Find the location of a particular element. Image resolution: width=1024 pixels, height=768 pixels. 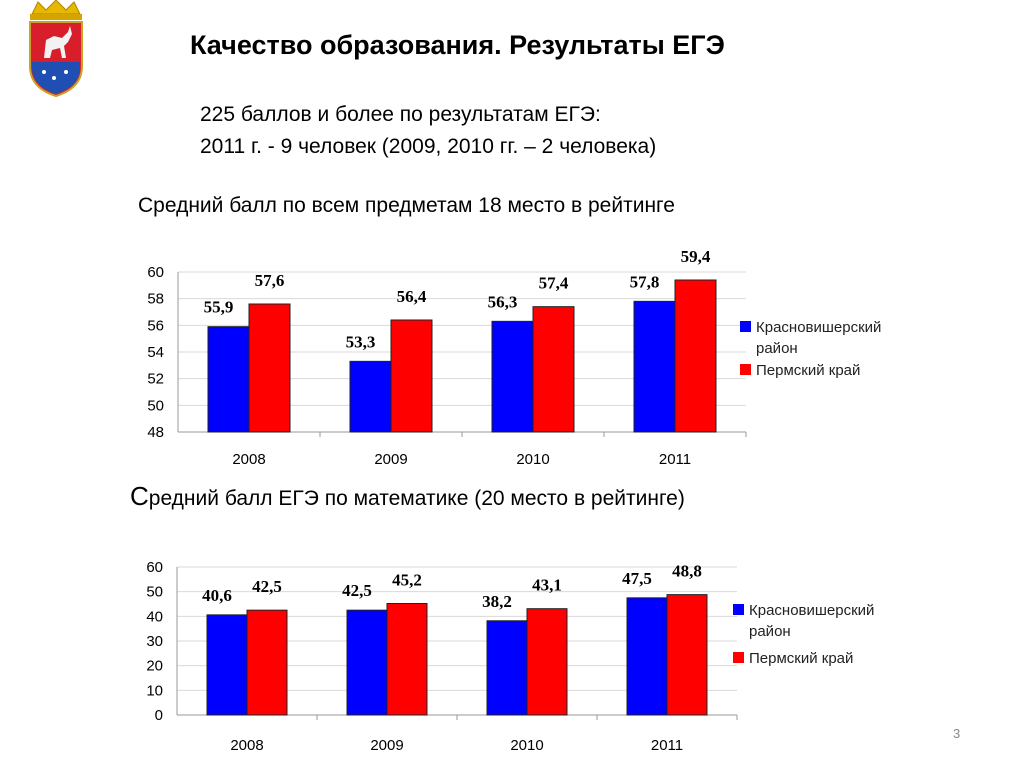

y-tick-label: 56 is located at coordinates (155, 325).